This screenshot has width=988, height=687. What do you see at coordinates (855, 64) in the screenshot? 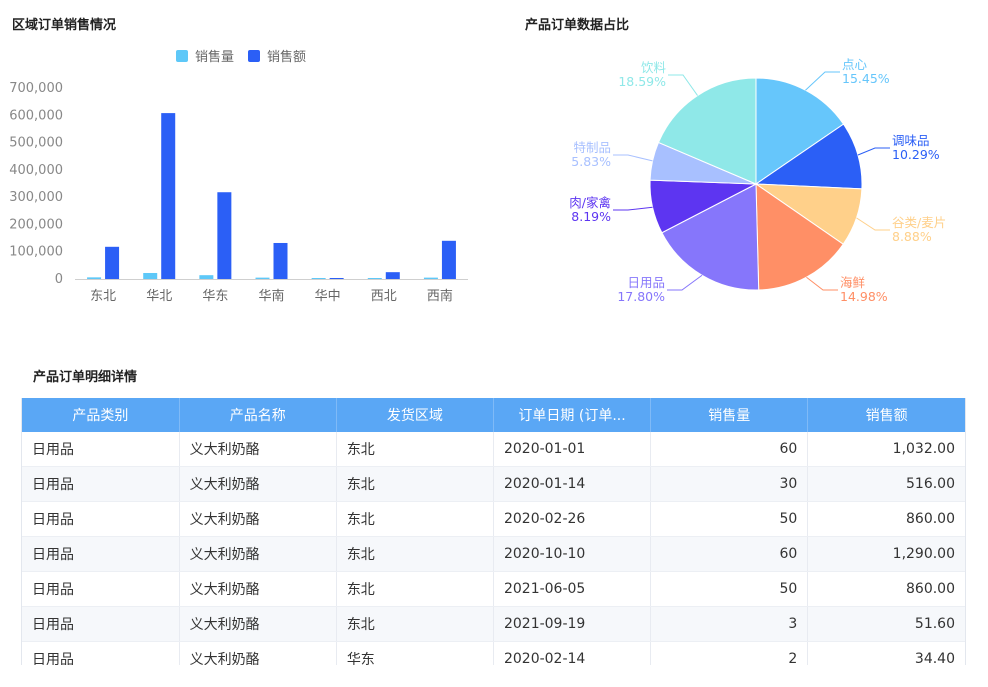
I see `pie-label-name: 点心` at bounding box center [855, 64].